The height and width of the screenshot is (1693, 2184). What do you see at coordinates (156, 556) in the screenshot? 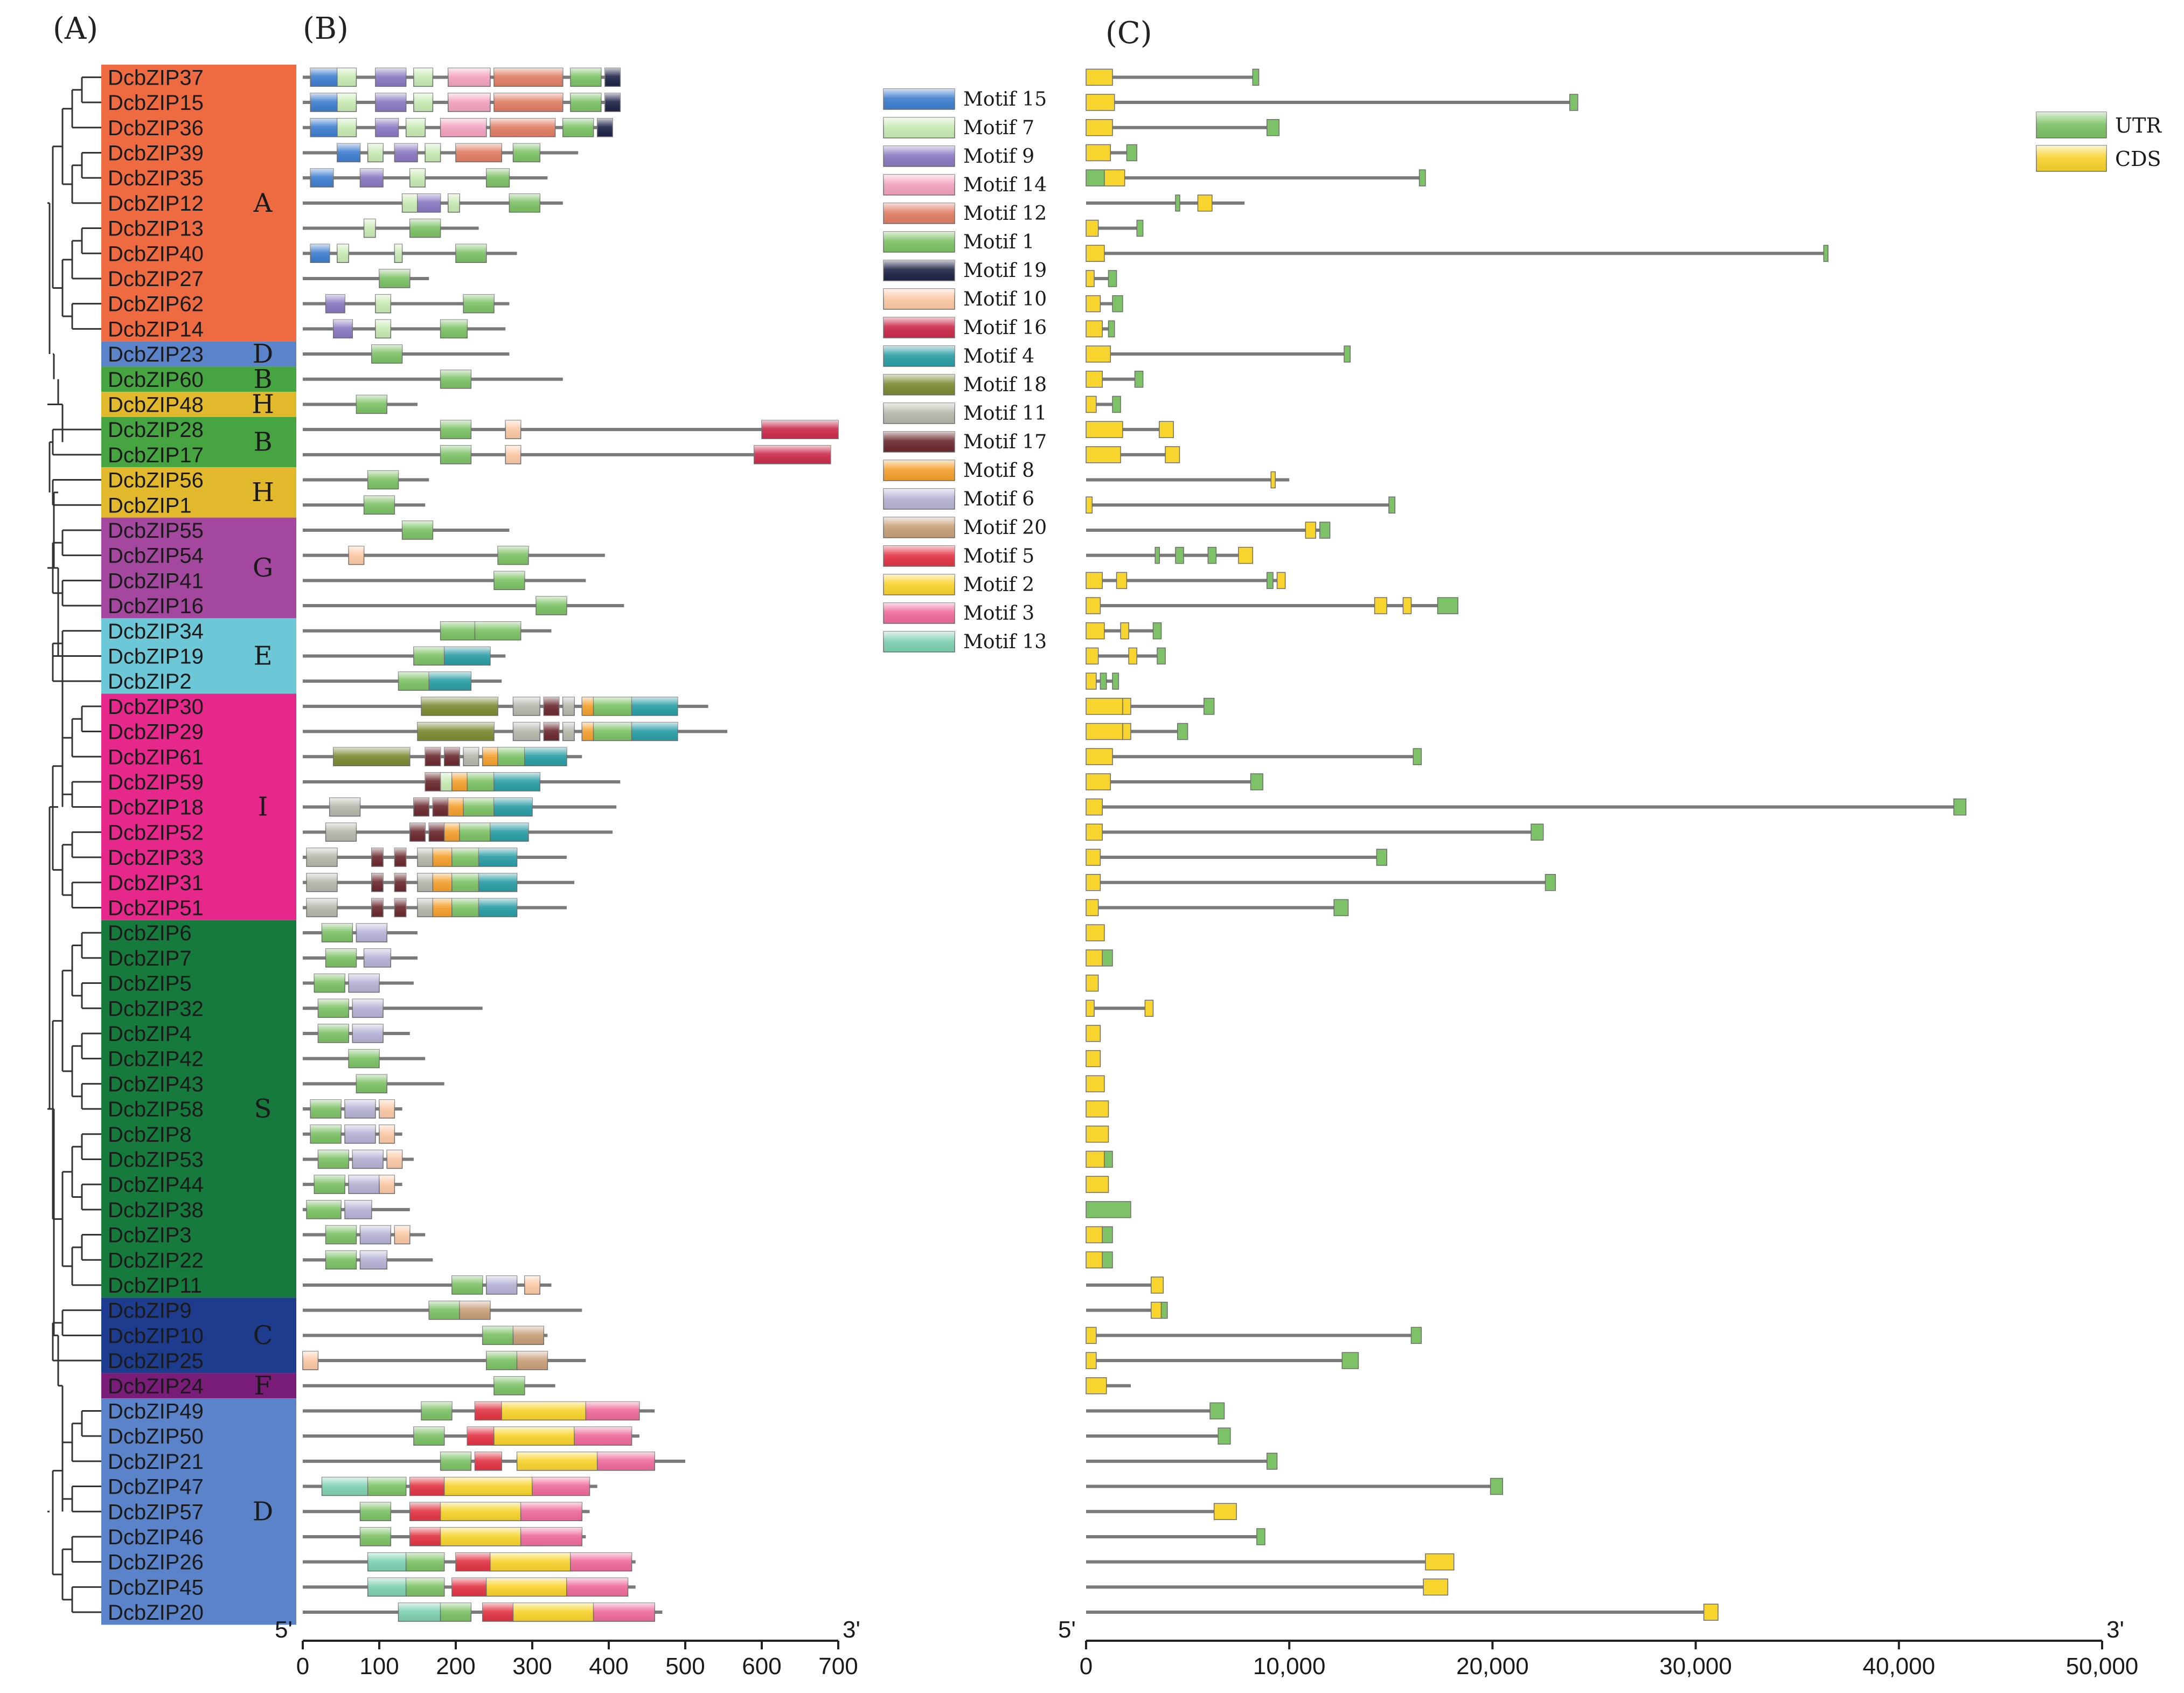
I see `gene-name: DcbZIP54` at bounding box center [156, 556].